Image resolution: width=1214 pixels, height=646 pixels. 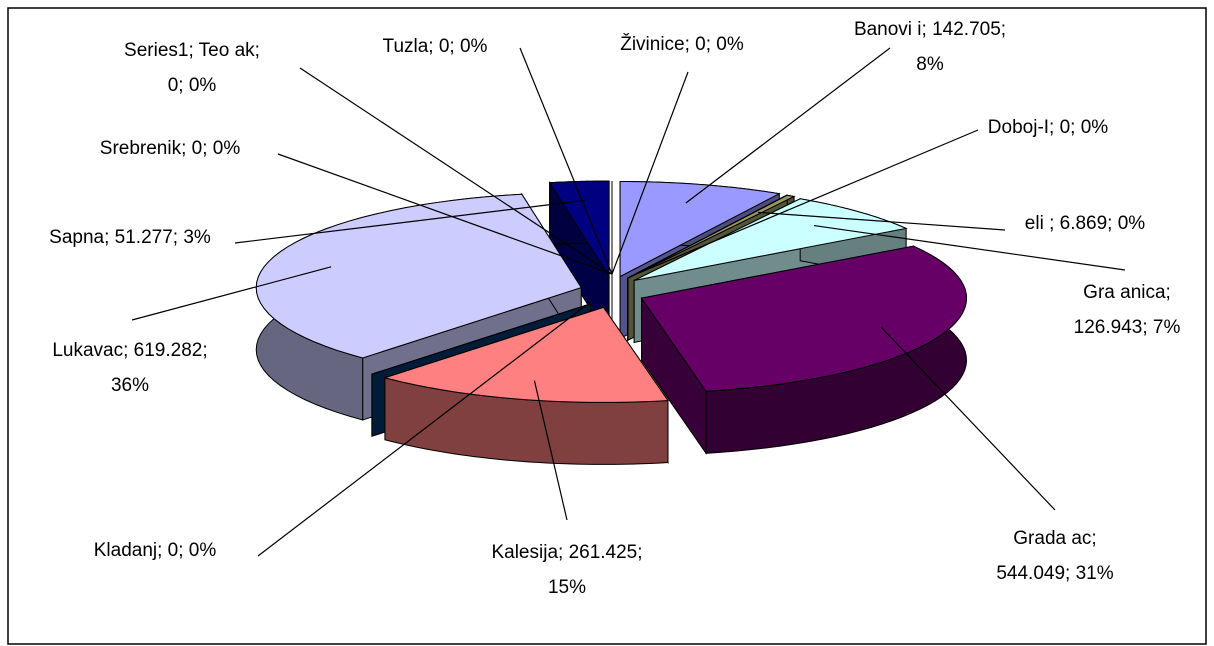 I want to click on data-label: 36%, so click(x=130, y=385).